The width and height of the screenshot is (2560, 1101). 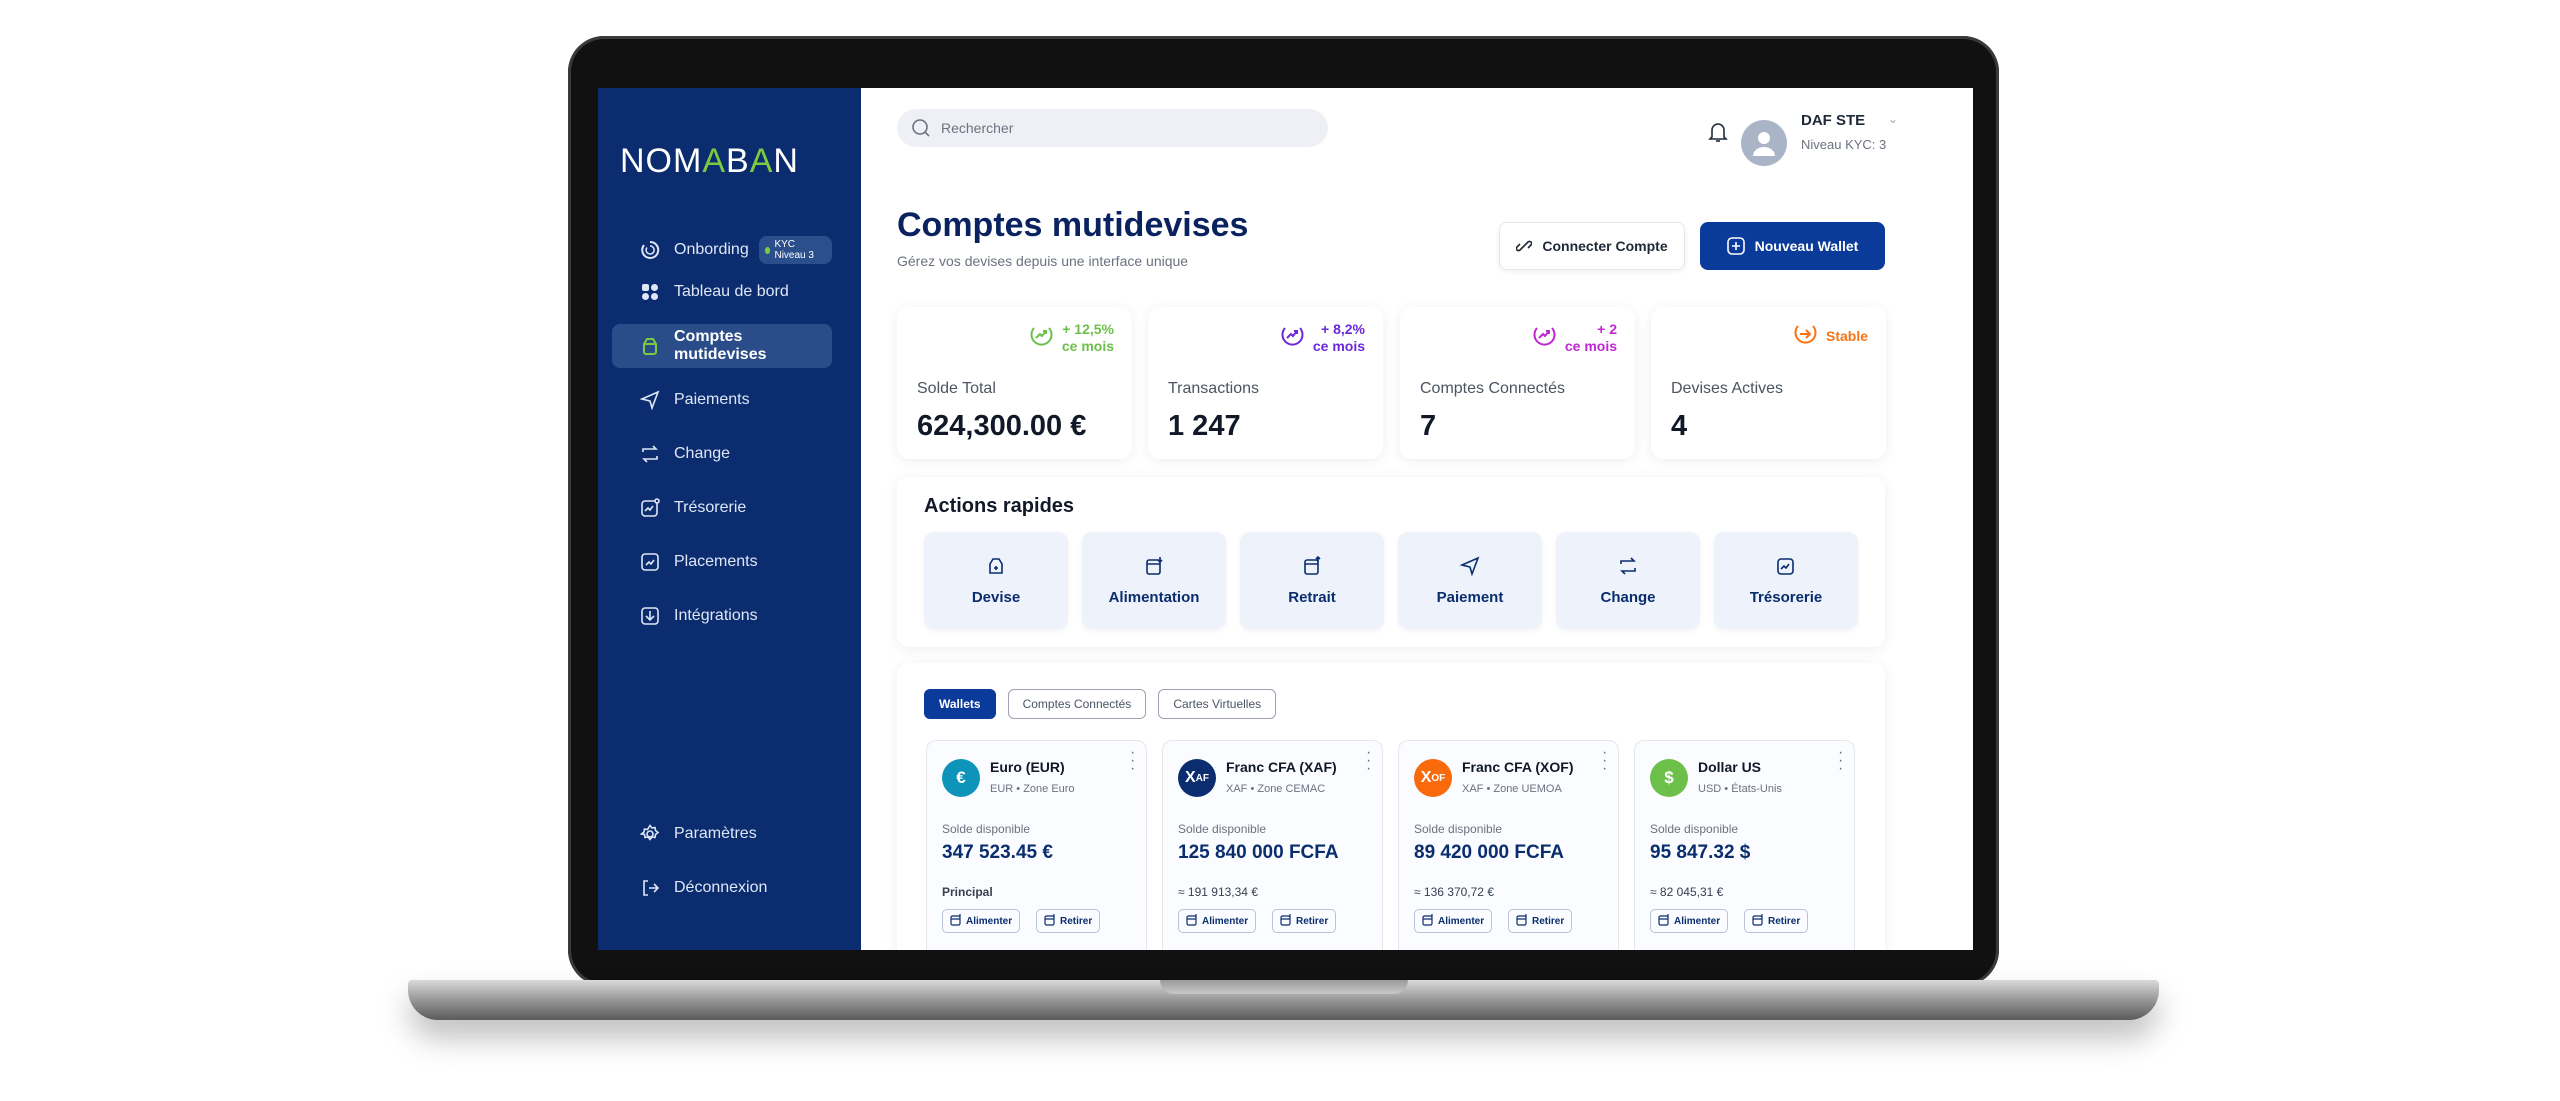 I want to click on trend-stable-icon, so click(x=1805, y=336).